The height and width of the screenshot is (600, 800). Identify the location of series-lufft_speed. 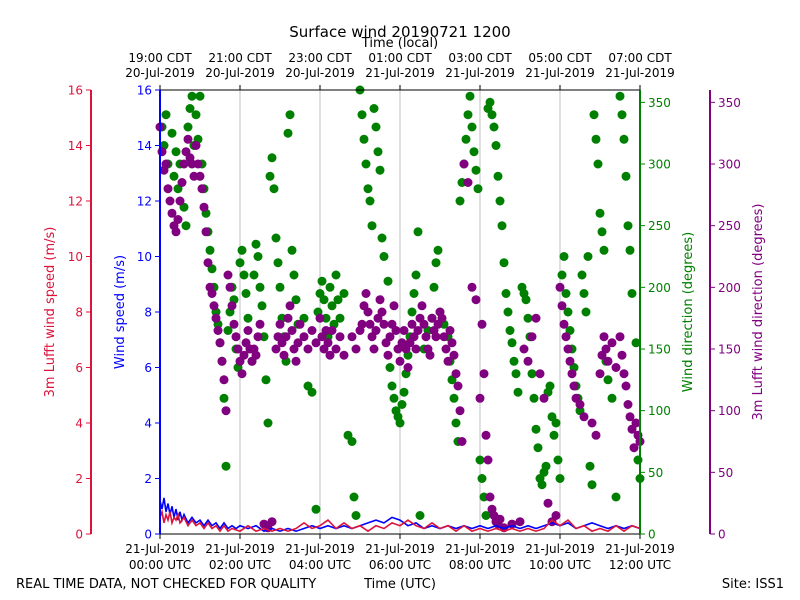
(400, 520).